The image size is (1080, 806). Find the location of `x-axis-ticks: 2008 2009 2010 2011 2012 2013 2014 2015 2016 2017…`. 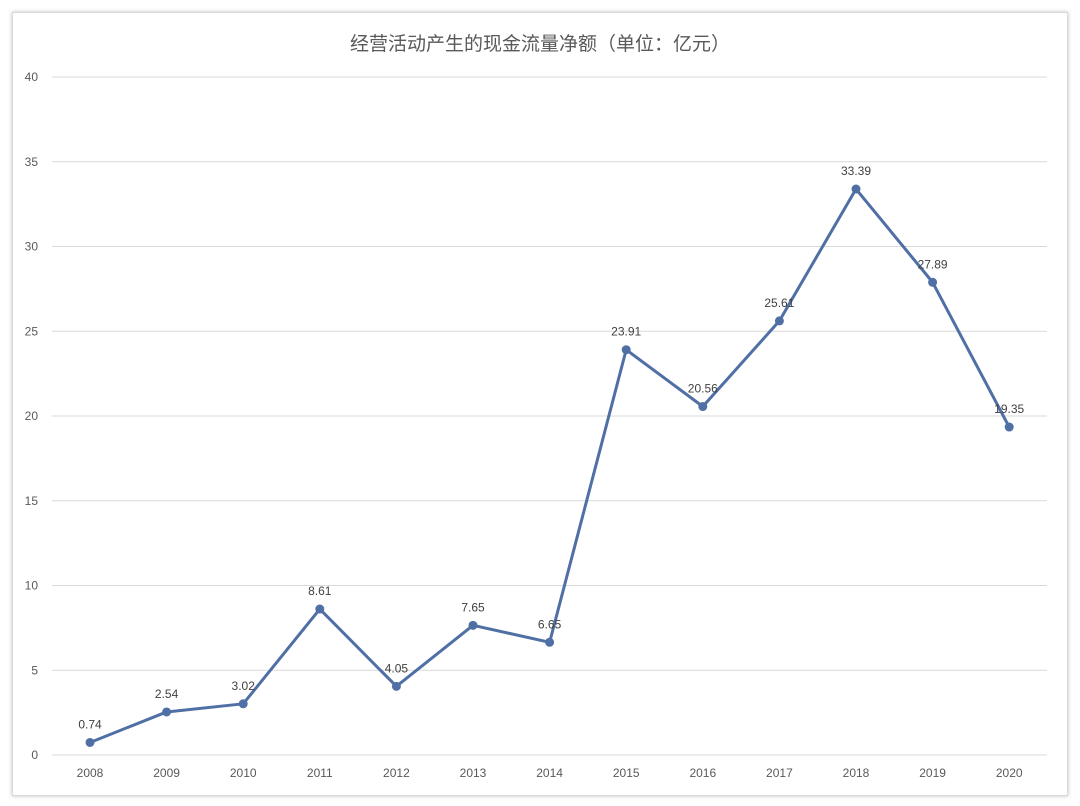

x-axis-ticks: 2008 2009 2010 2011 2012 2013 2014 2015 2016 2017… is located at coordinates (550, 773).